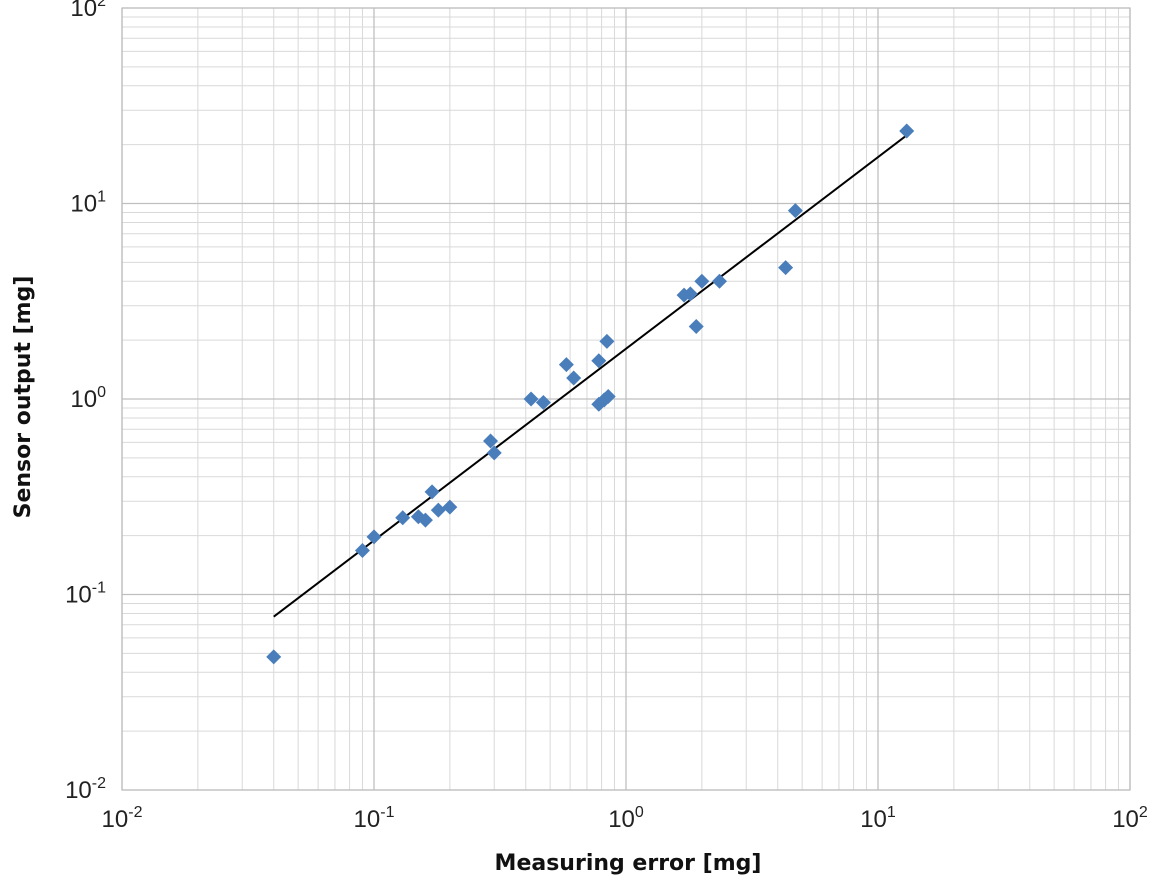  What do you see at coordinates (85, 594) in the screenshot?
I see `y-tick-label: 10⁻¹` at bounding box center [85, 594].